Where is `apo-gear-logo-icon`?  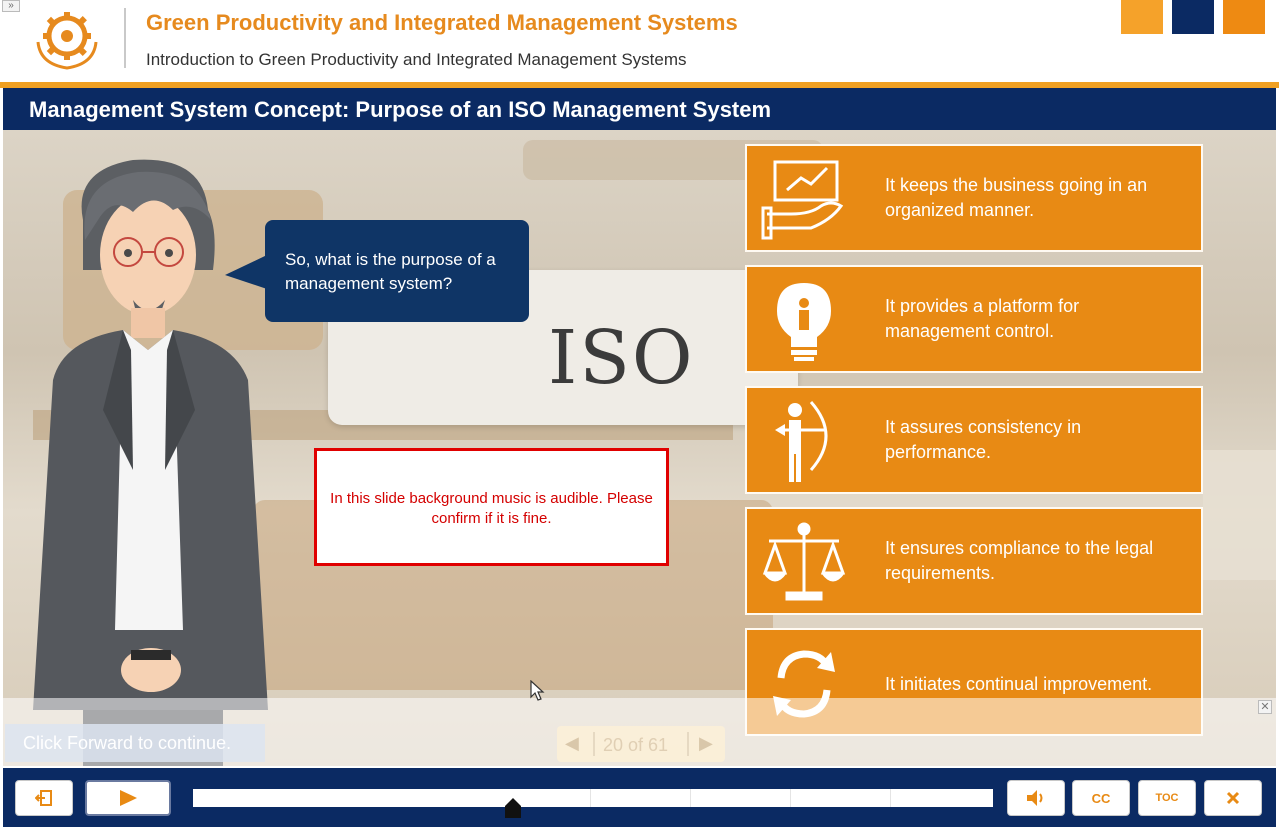 apo-gear-logo-icon is located at coordinates (67, 41).